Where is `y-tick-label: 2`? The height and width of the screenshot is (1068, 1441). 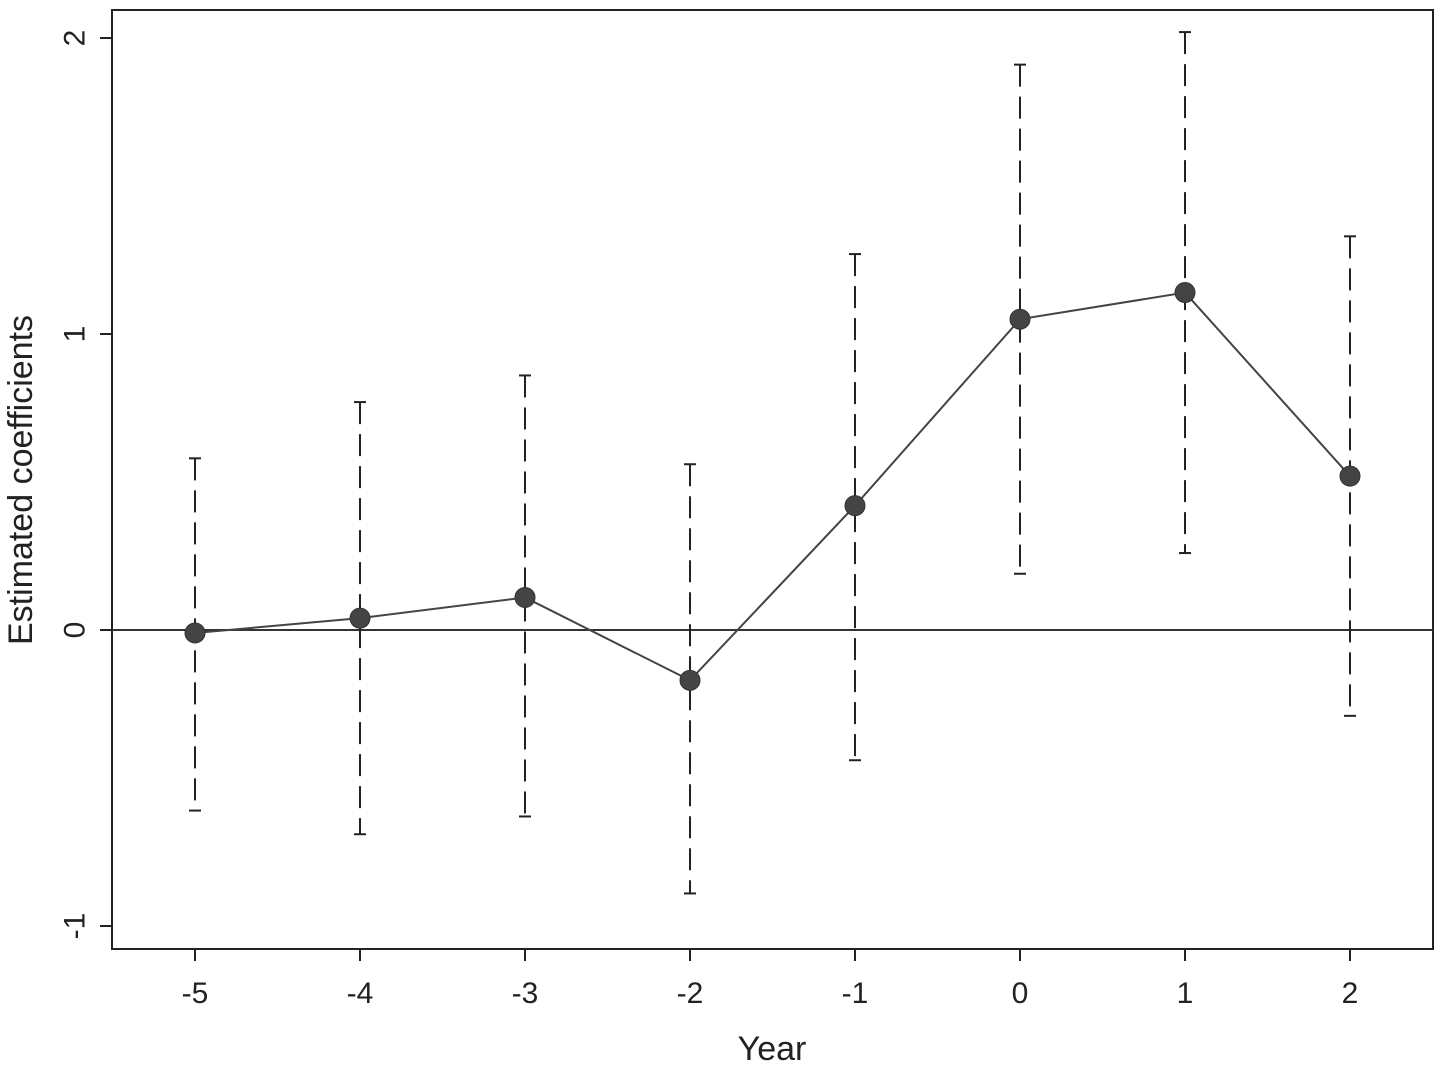
y-tick-label: 2 is located at coordinates (75, 38).